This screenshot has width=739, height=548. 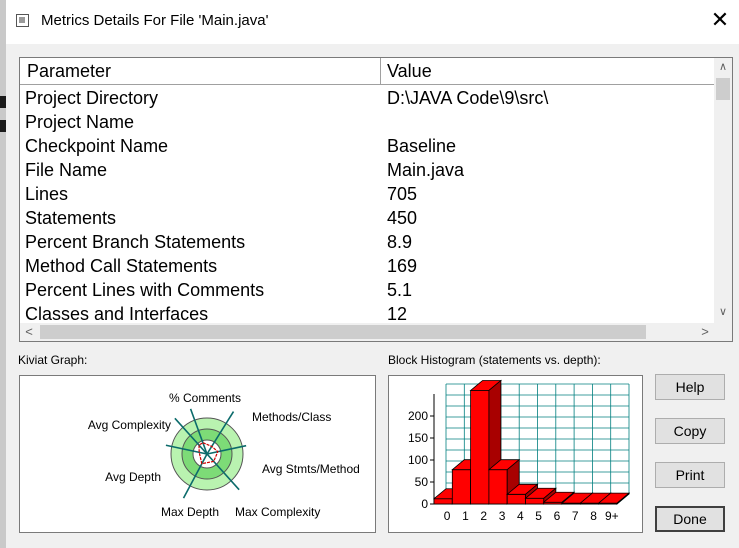 What do you see at coordinates (3, 274) in the screenshot?
I see `background-window-edge` at bounding box center [3, 274].